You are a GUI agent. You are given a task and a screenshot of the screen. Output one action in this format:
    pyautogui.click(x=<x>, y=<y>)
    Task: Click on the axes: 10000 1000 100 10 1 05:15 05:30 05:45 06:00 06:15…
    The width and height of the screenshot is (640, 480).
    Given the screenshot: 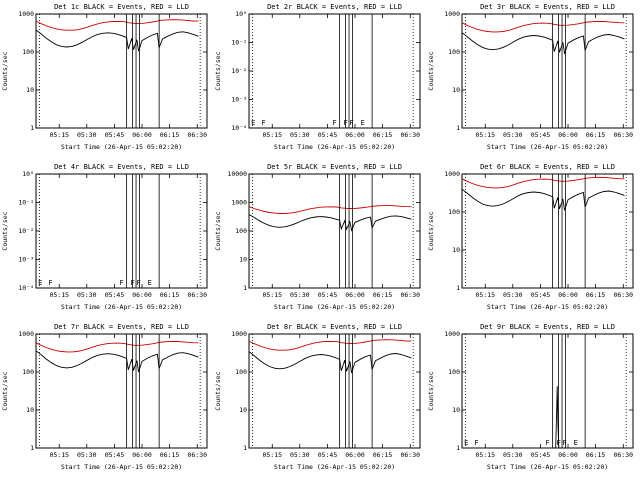 What is the action you would take?
    pyautogui.click(x=323, y=240)
    